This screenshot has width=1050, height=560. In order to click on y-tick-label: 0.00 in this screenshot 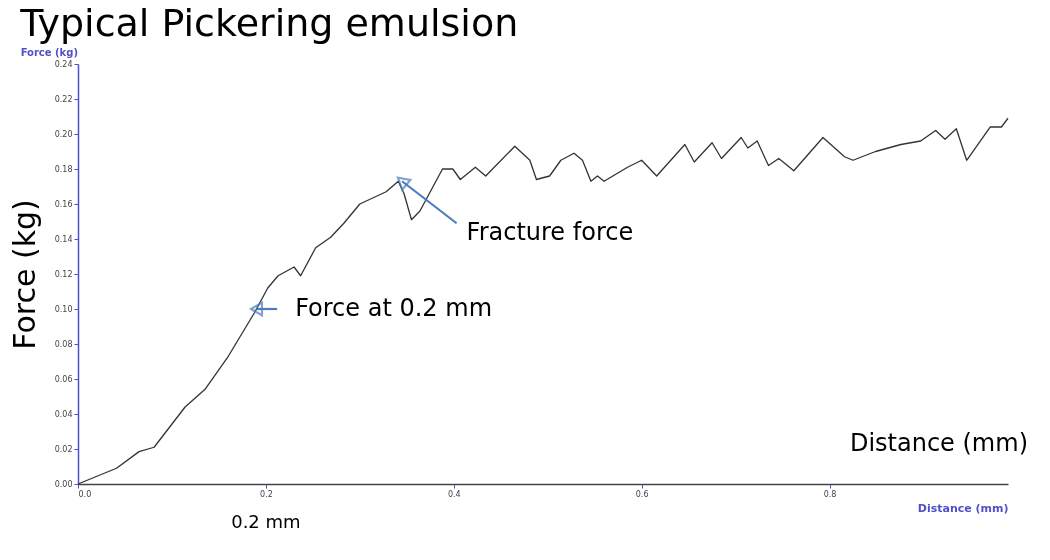, I will do `click(63, 484)`.